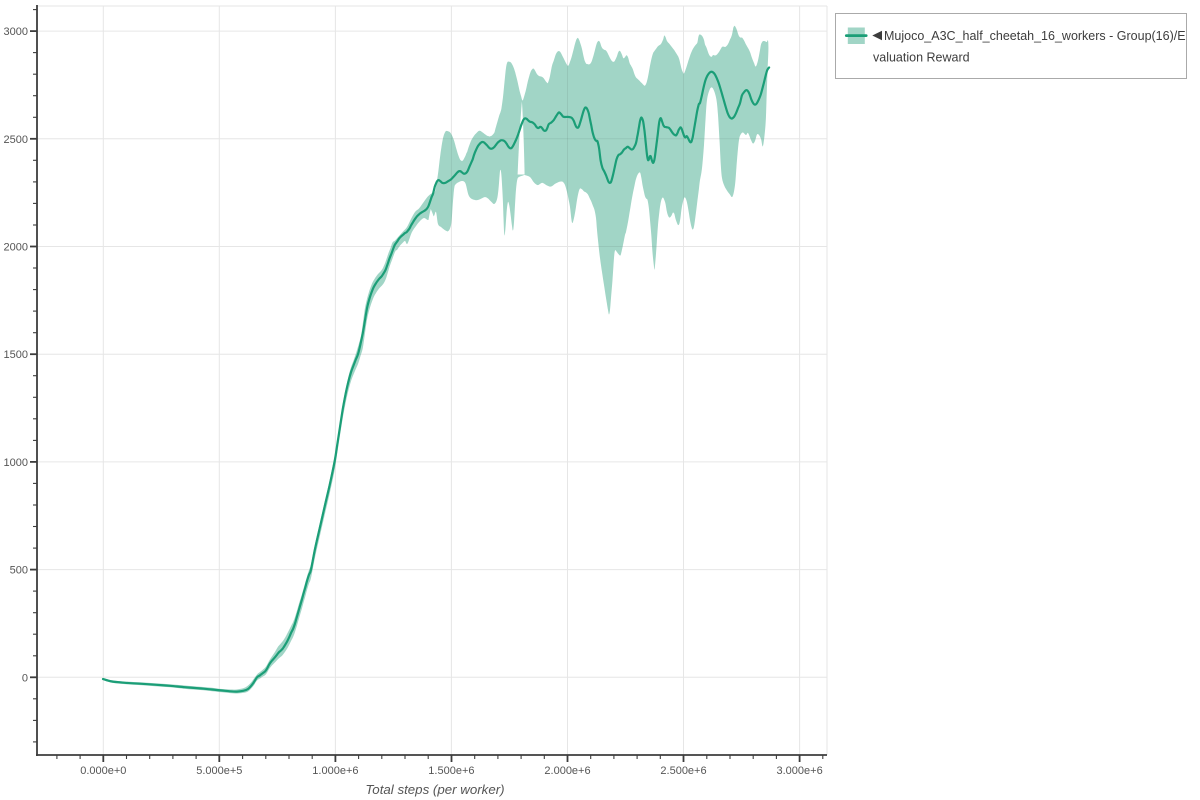 The image size is (1200, 800). What do you see at coordinates (16, 355) in the screenshot?
I see `svg-text: 1500` at bounding box center [16, 355].